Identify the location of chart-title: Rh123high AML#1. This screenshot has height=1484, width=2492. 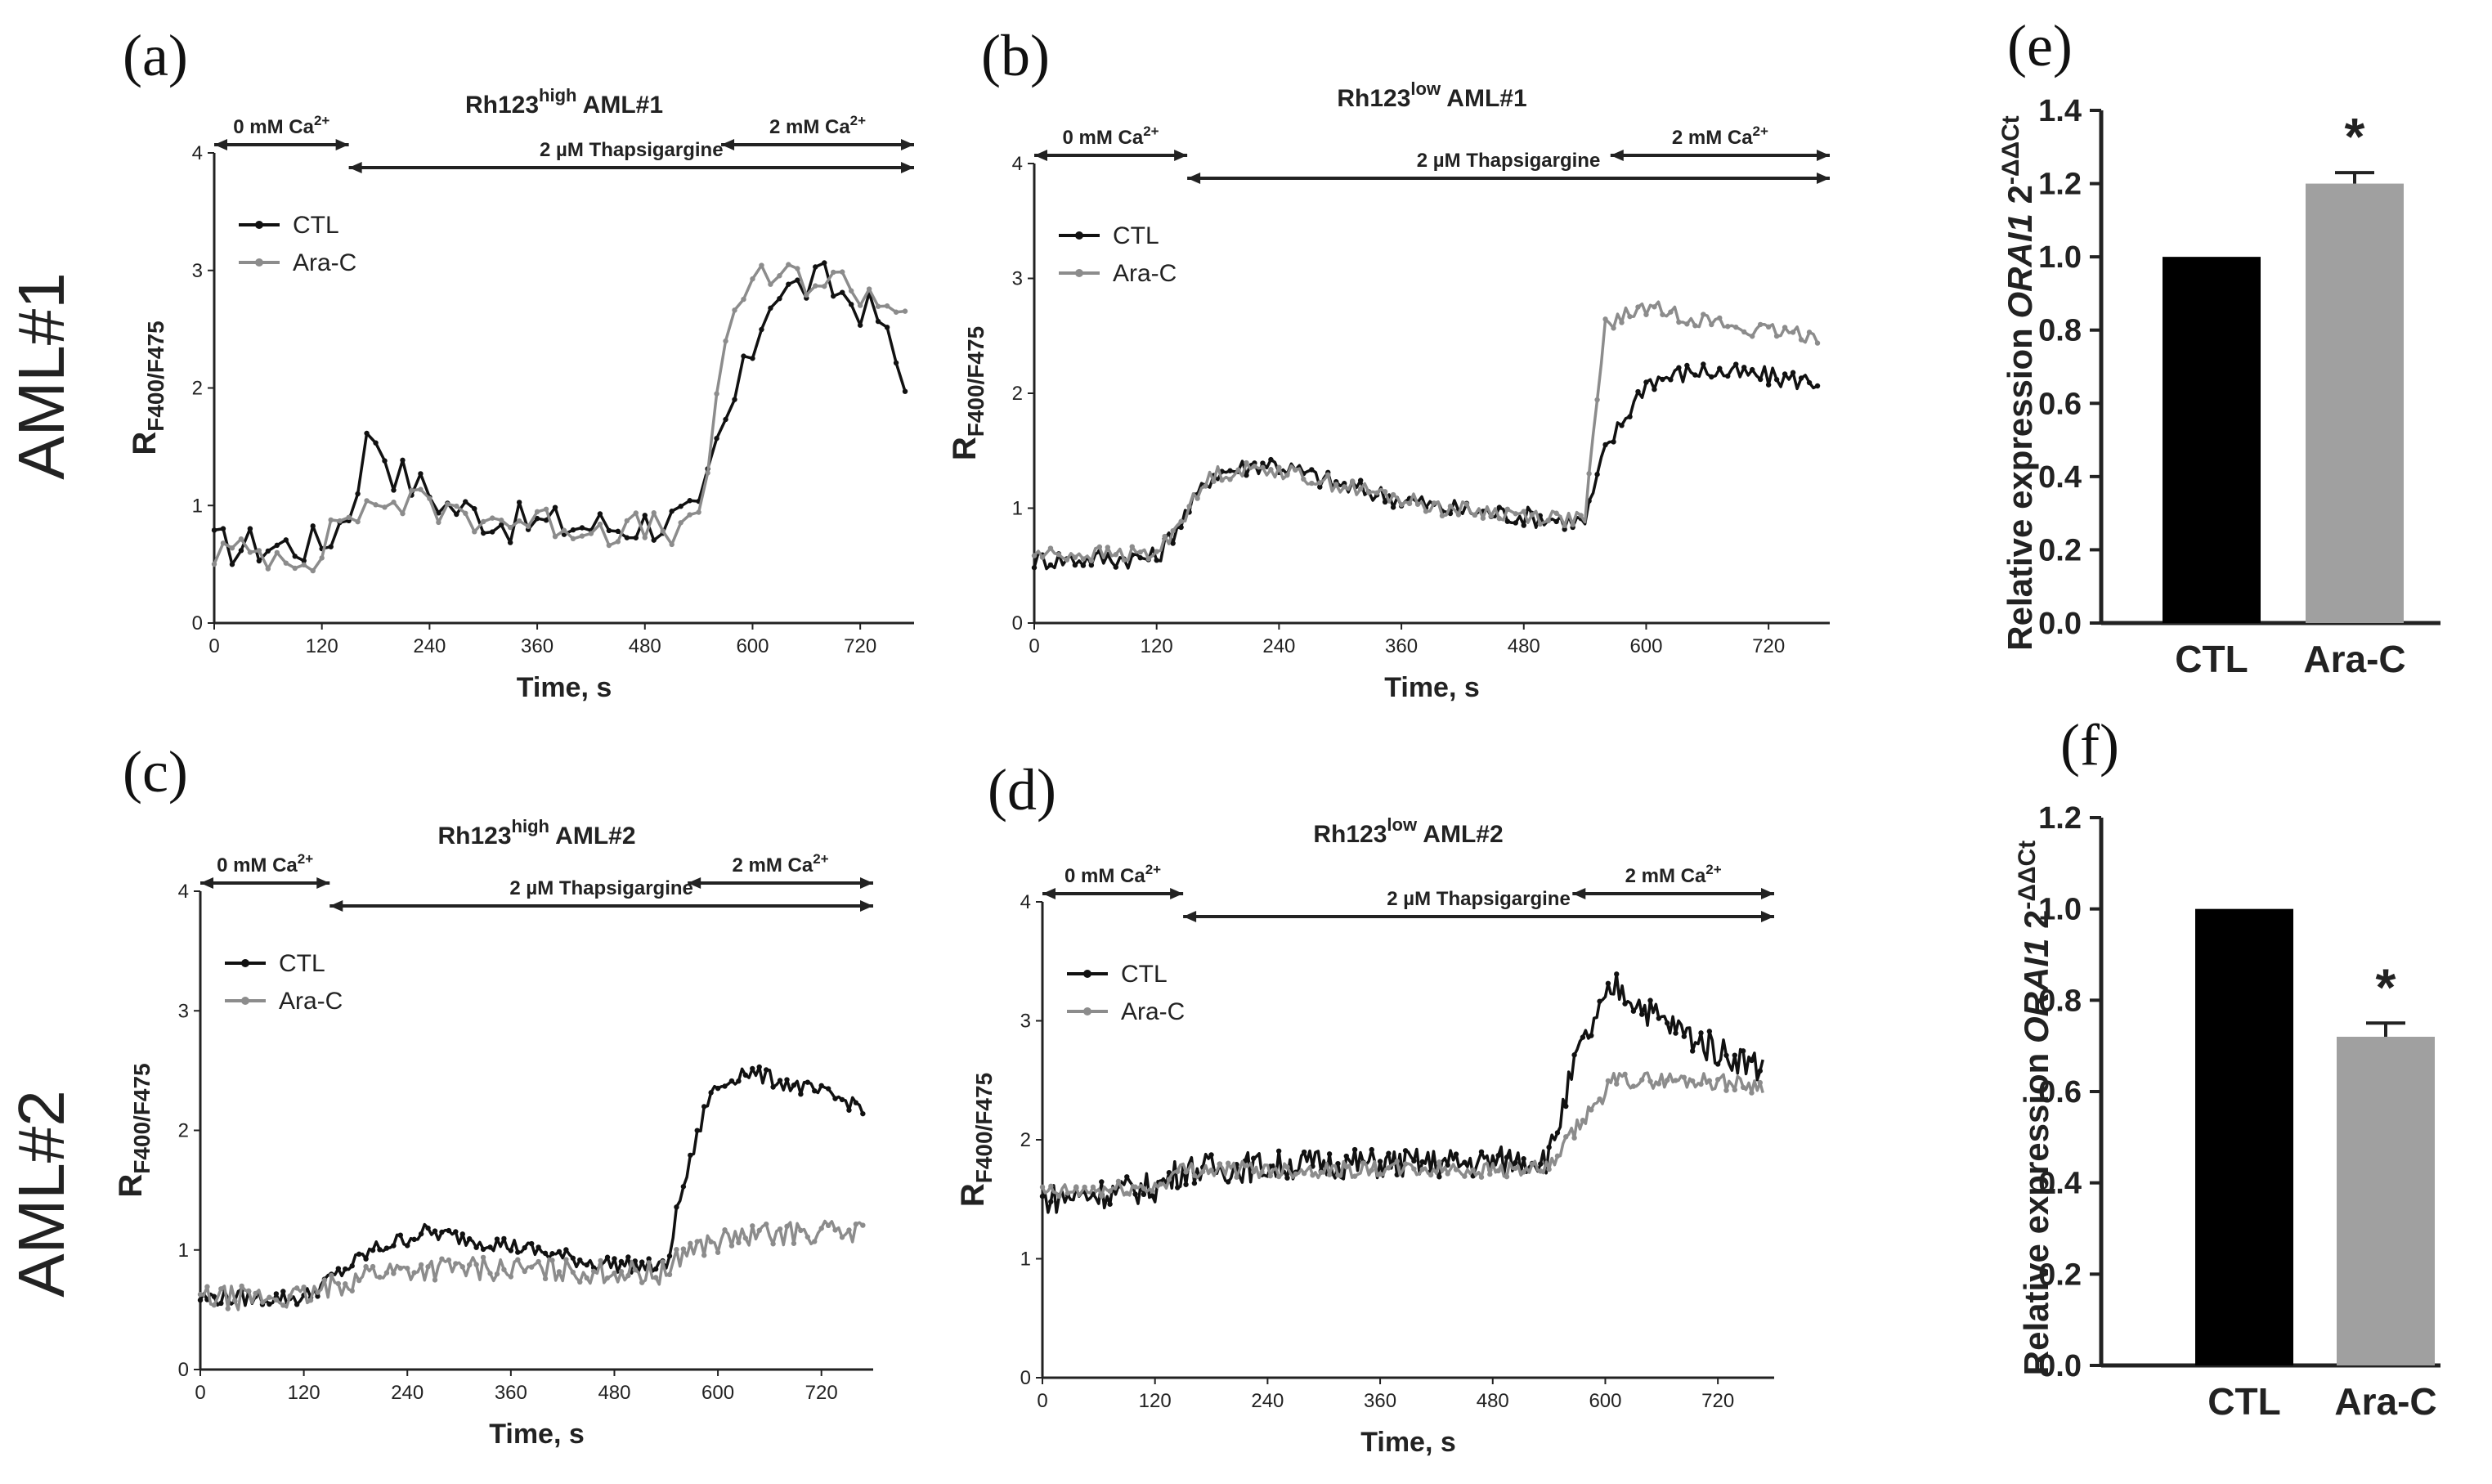
(564, 102).